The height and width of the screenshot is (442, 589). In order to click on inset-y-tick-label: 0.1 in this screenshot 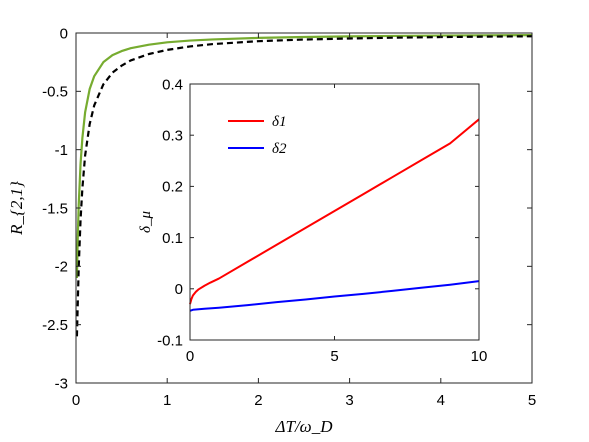, I will do `click(172, 238)`.